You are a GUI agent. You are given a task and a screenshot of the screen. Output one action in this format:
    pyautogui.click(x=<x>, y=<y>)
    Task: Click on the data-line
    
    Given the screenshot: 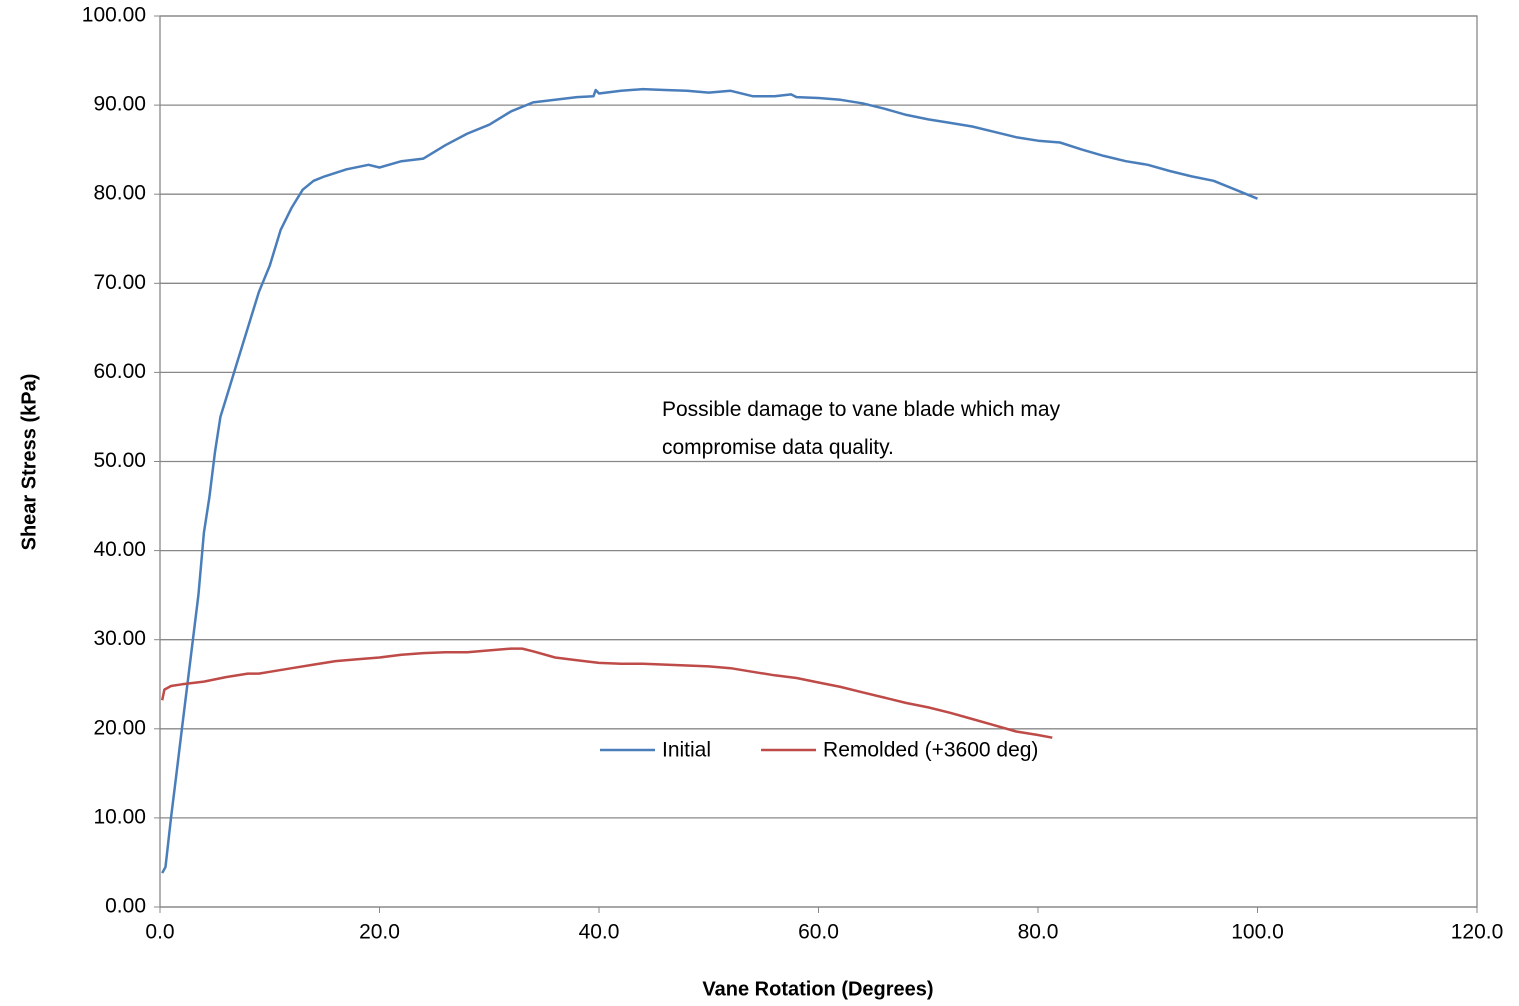 What is the action you would take?
    pyautogui.click(x=606, y=693)
    